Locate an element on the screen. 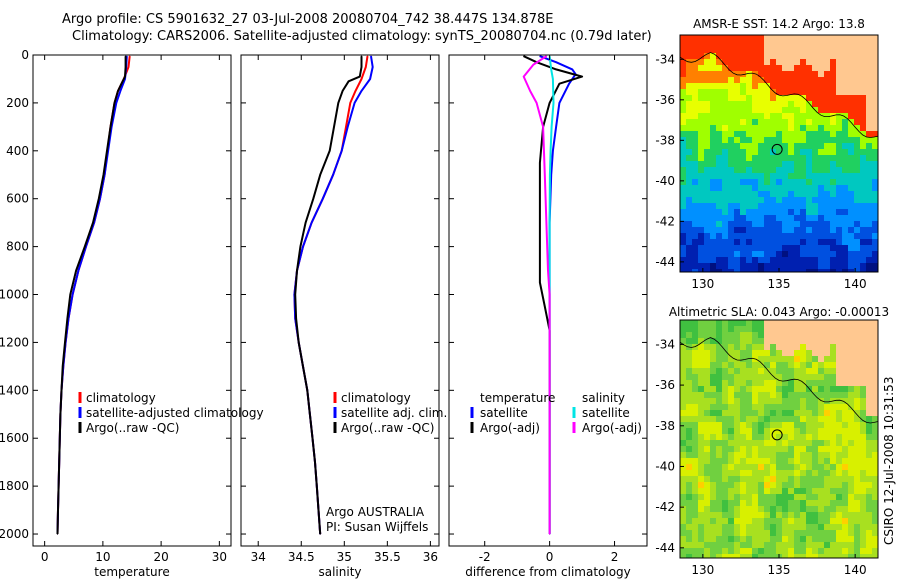  sst_map-ytick-label: -36 is located at coordinates (665, 100).